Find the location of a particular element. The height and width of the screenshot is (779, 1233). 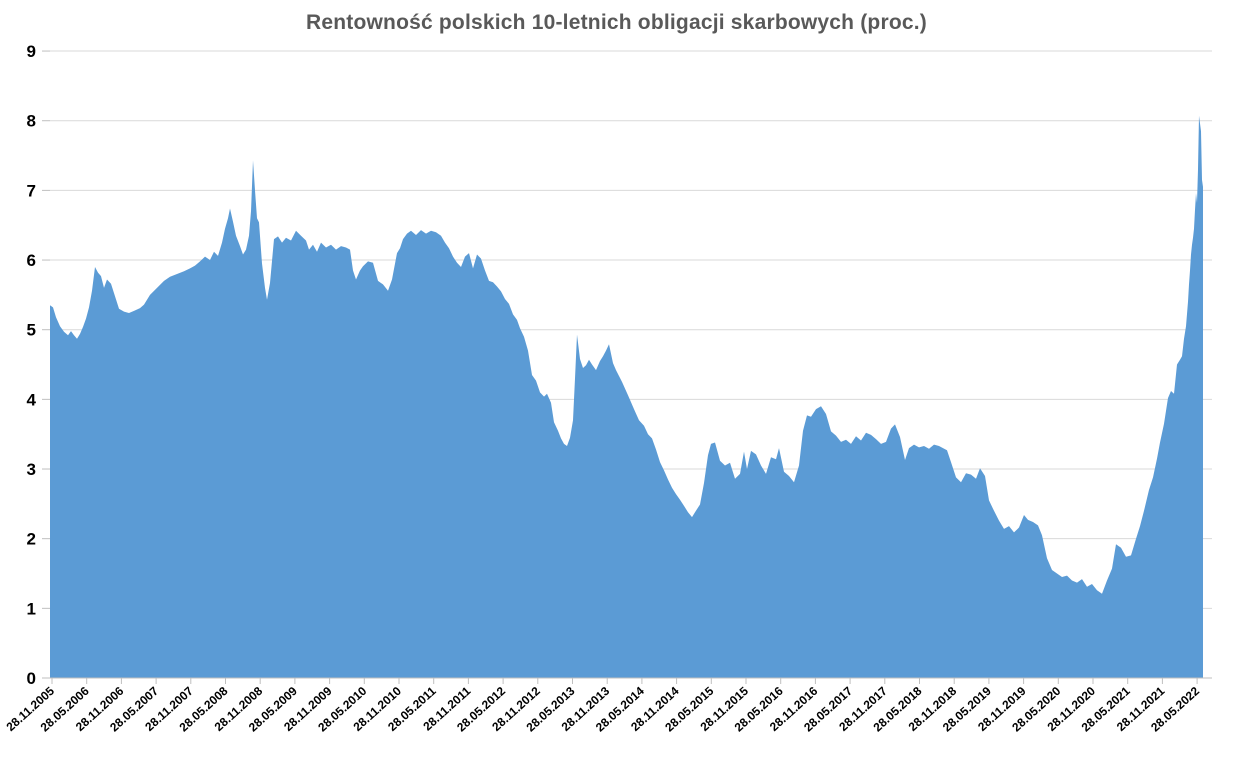

y-axis-label-6: 6 is located at coordinates (31, 260).